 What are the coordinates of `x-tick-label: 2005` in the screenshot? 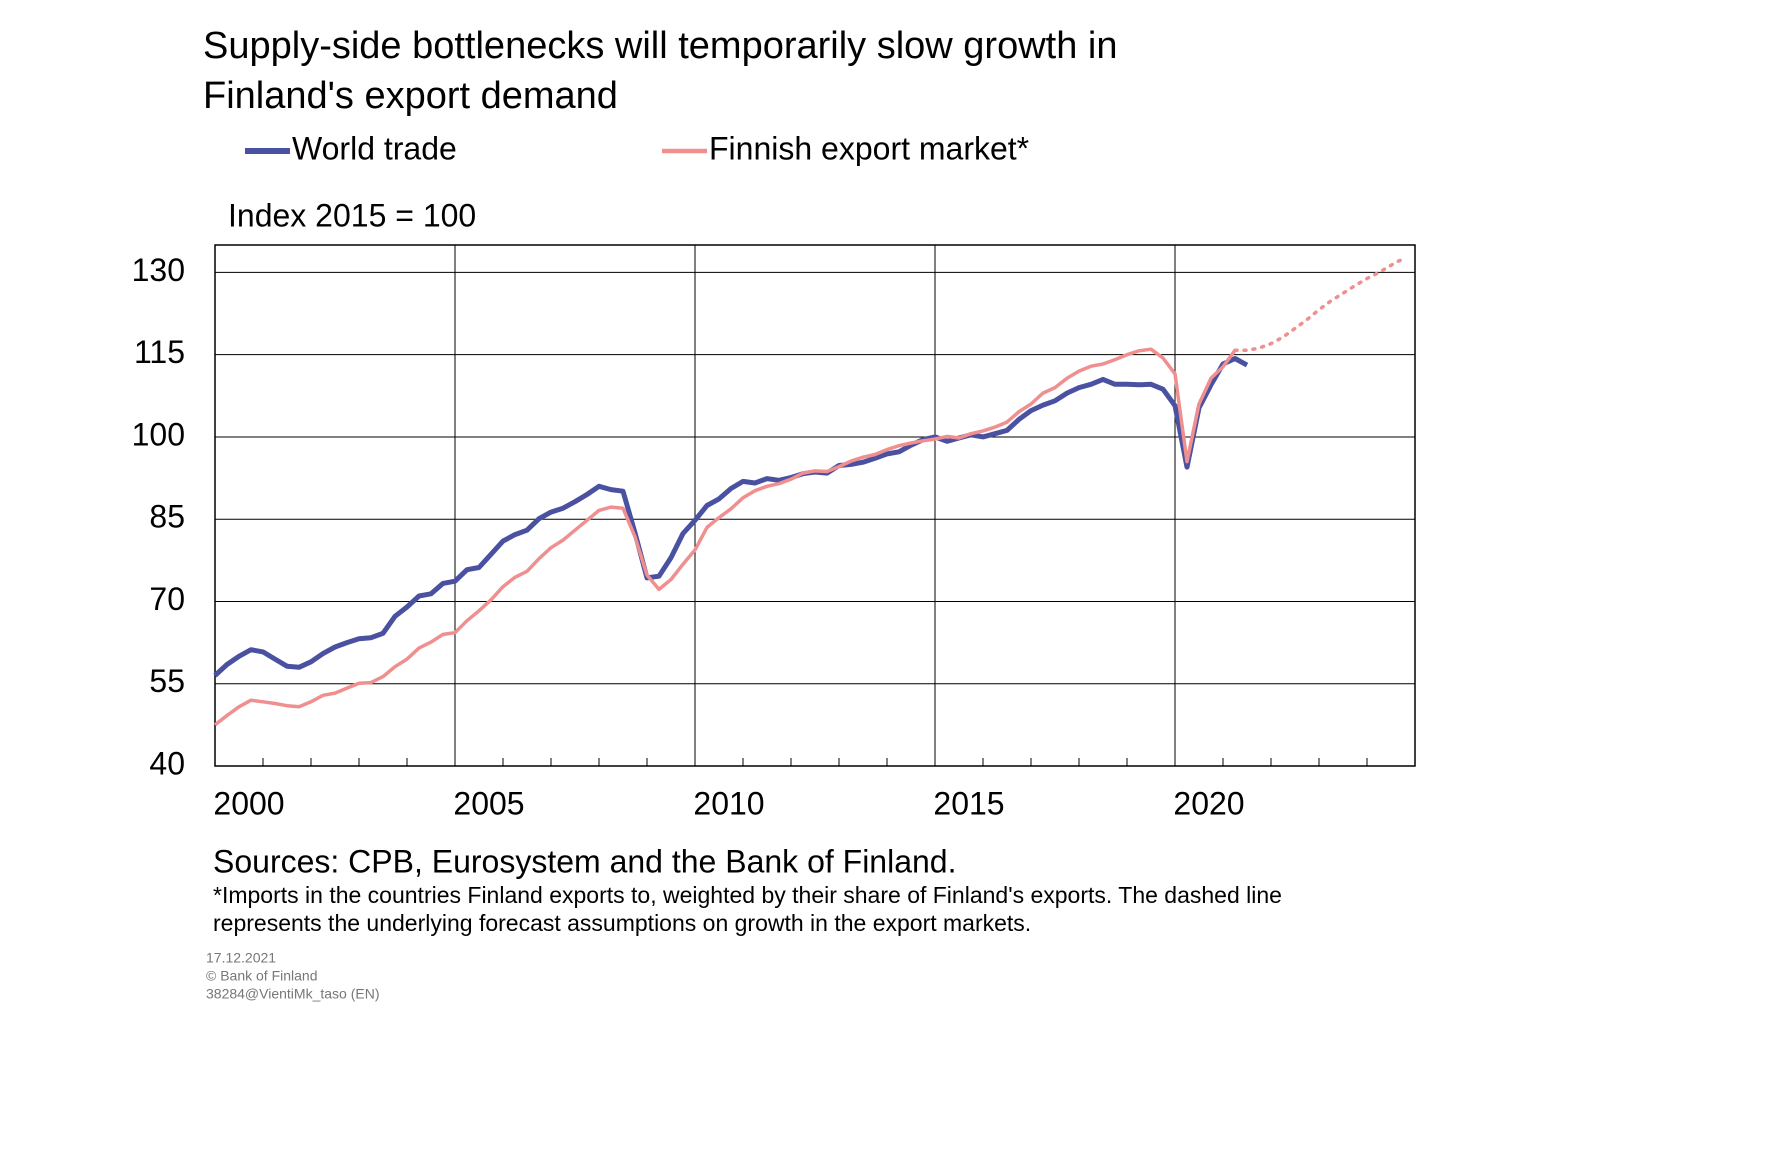 It's located at (488, 803).